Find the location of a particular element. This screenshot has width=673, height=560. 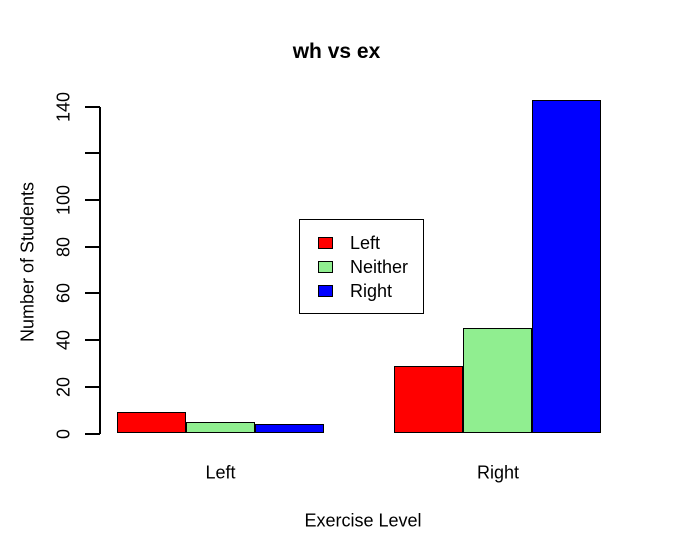

legend-row-left: Left is located at coordinates (370, 242).